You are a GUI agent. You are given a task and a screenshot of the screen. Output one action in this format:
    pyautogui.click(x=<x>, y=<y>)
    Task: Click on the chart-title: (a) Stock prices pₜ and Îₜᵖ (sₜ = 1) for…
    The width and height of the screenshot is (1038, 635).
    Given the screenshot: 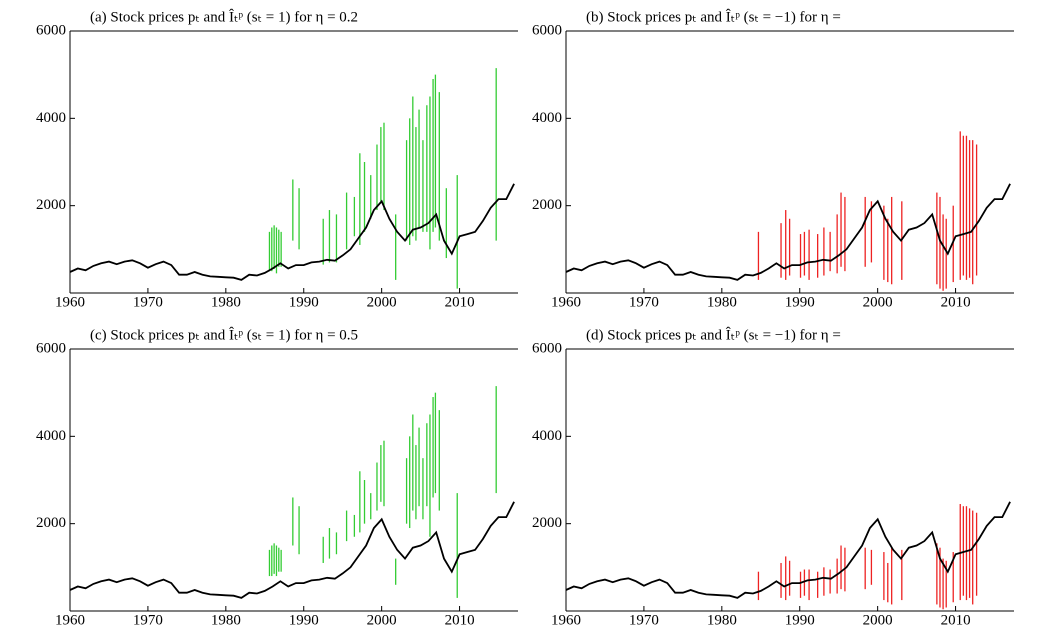 What is the action you would take?
    pyautogui.click(x=224, y=16)
    